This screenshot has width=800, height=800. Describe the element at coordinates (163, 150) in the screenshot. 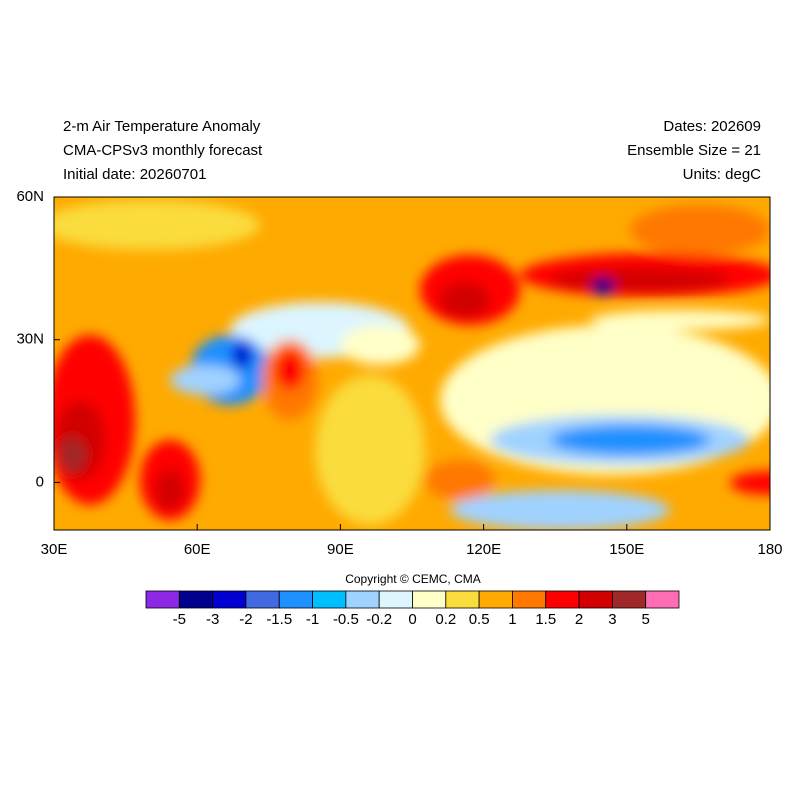

I see `subtitle-line: CMA-CPSv3 monthly forecast` at that location.